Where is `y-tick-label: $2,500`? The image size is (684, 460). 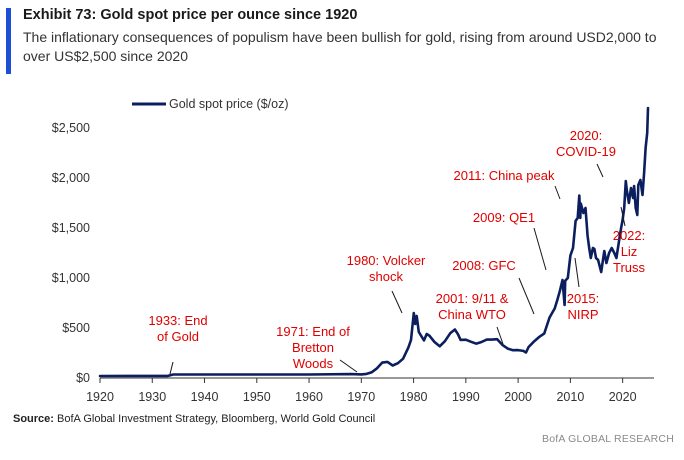 y-tick-label: $2,500 is located at coordinates (71, 128).